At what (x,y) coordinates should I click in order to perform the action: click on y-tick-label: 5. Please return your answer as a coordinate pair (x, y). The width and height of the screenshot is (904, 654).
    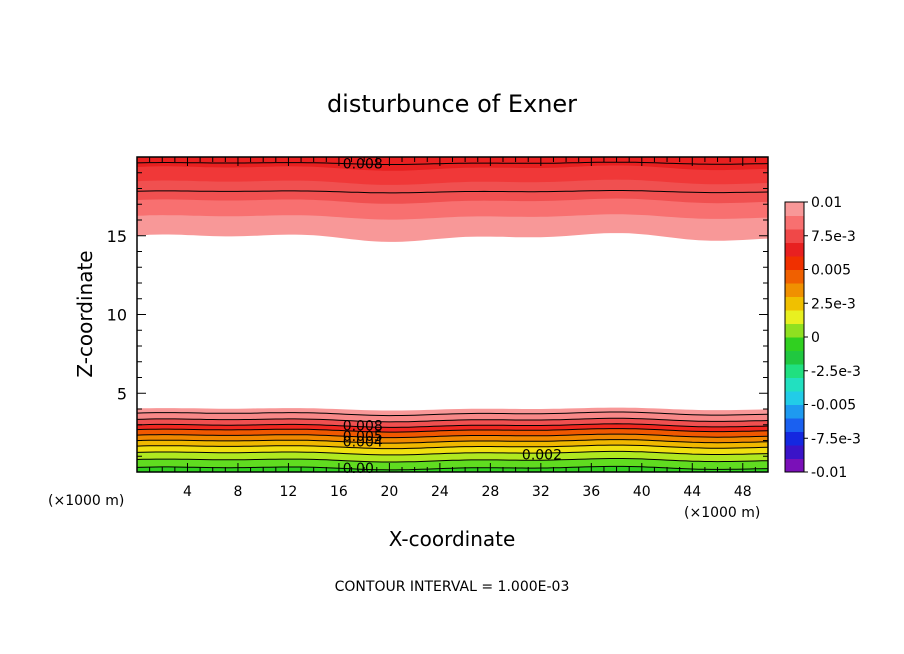
    Looking at the image, I should click on (122, 393).